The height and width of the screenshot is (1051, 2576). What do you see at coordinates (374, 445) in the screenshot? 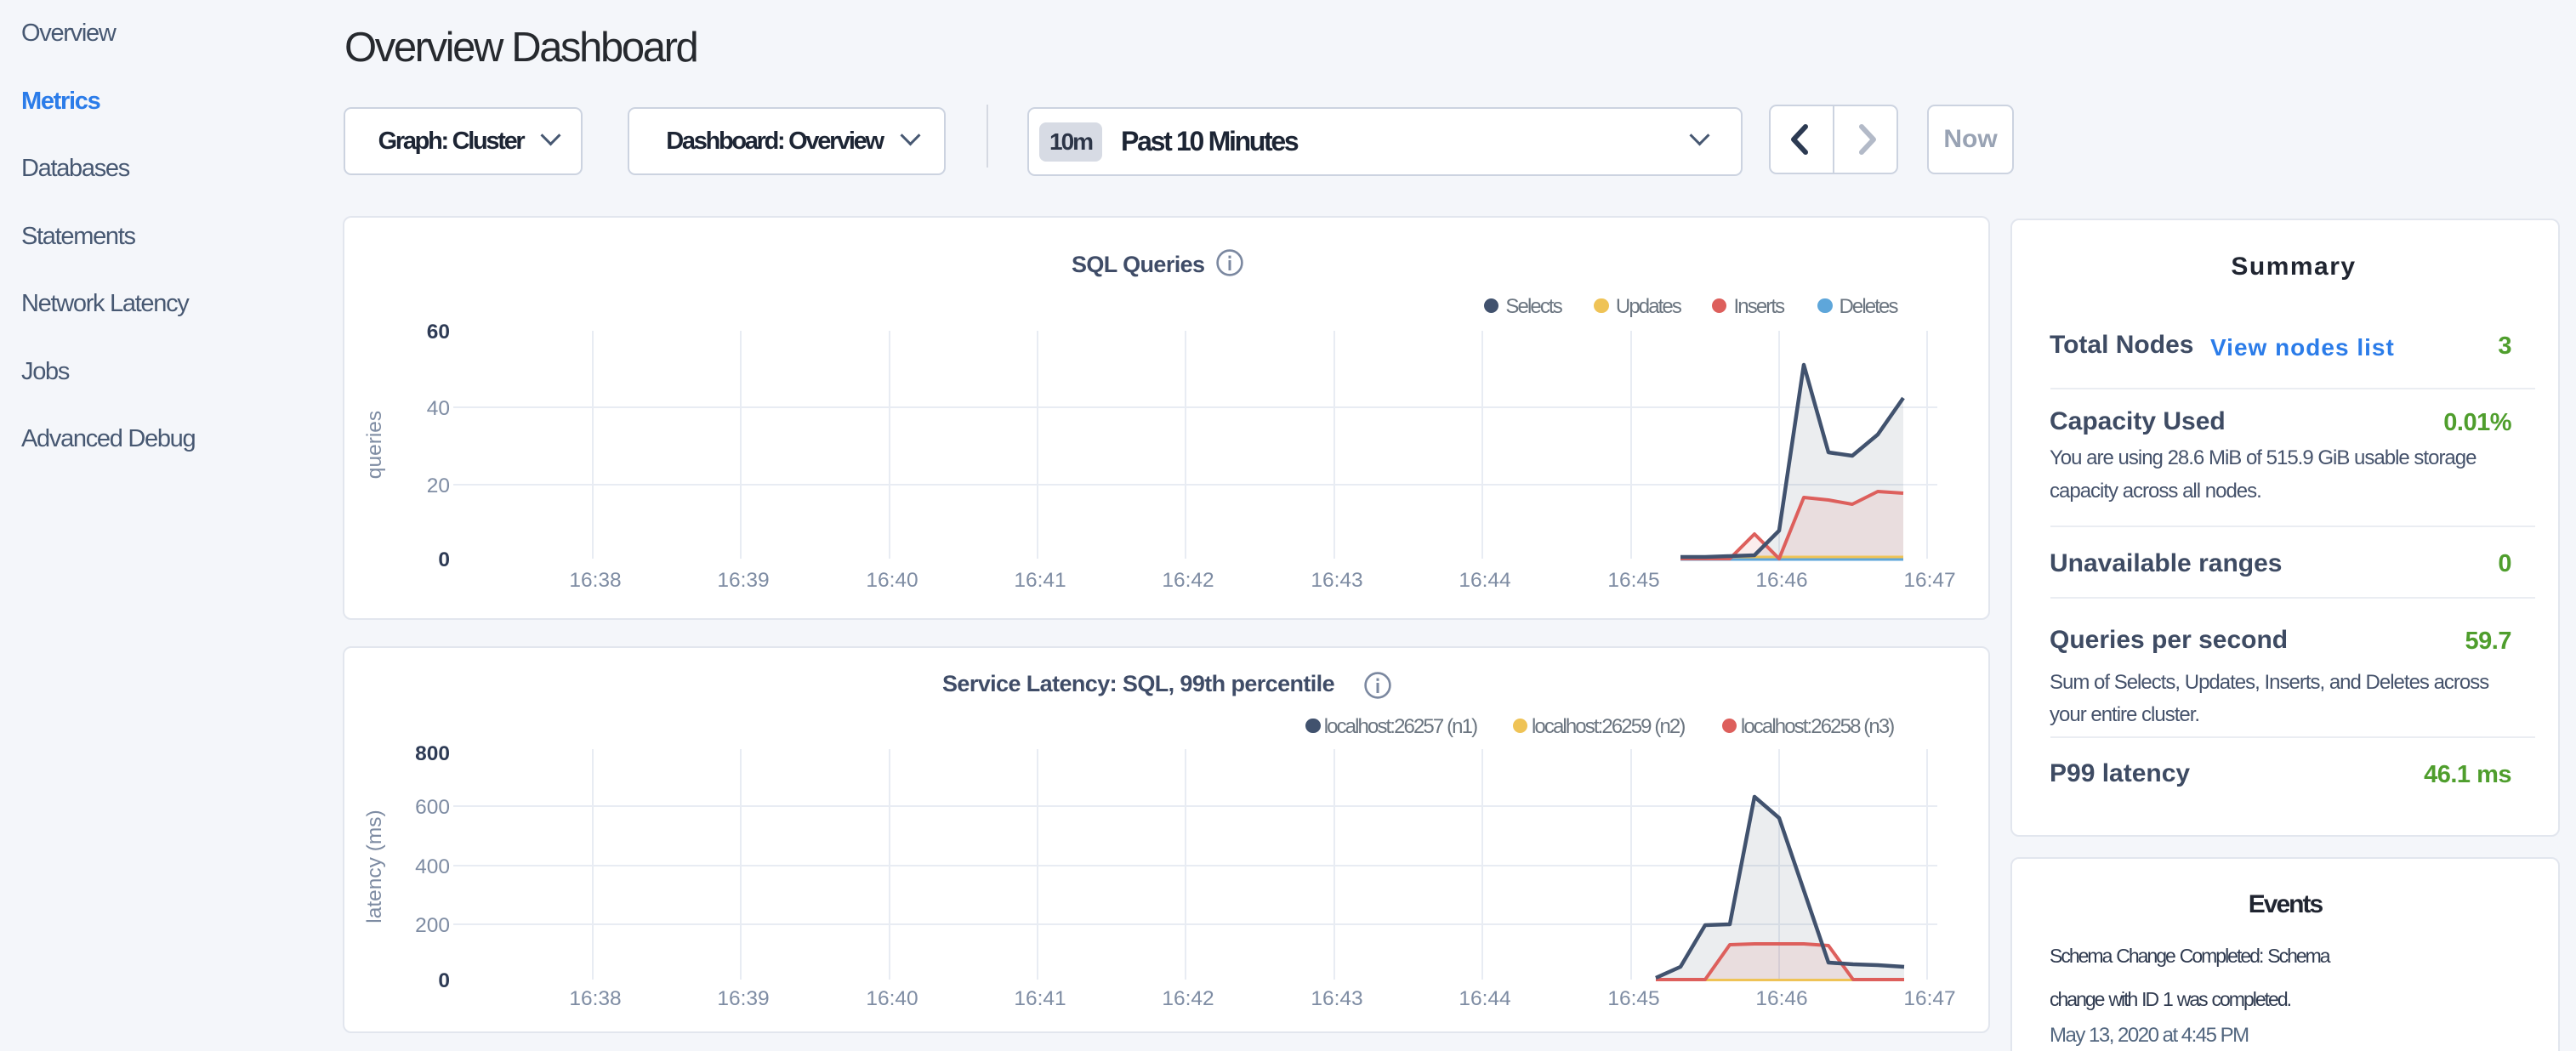
I see `svg-text: queries` at bounding box center [374, 445].